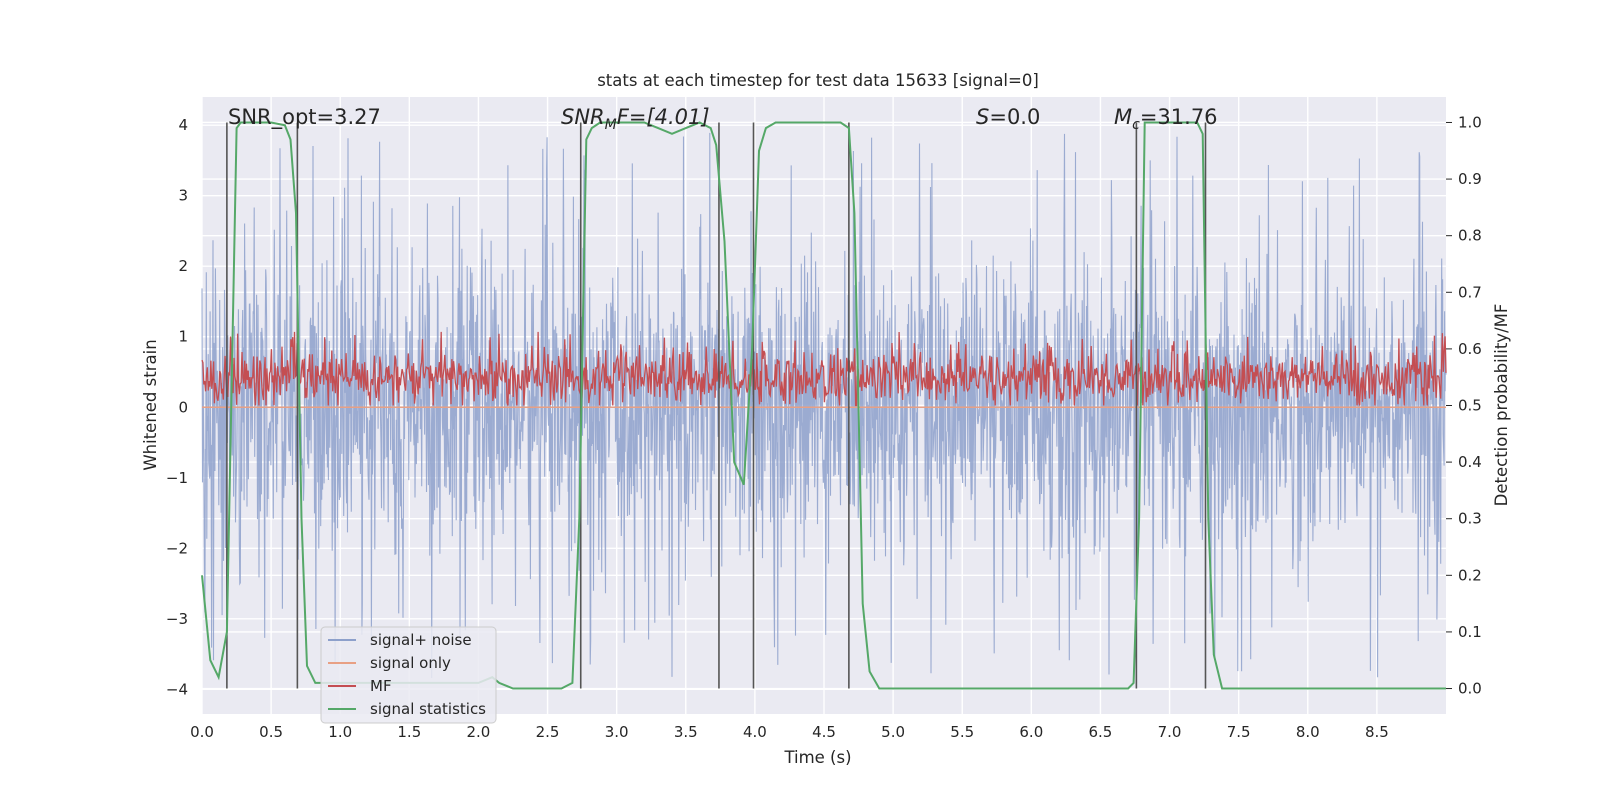 This screenshot has height=800, width=1600. What do you see at coordinates (381, 686) in the screenshot?
I see `legend-label-mf: MF` at bounding box center [381, 686].